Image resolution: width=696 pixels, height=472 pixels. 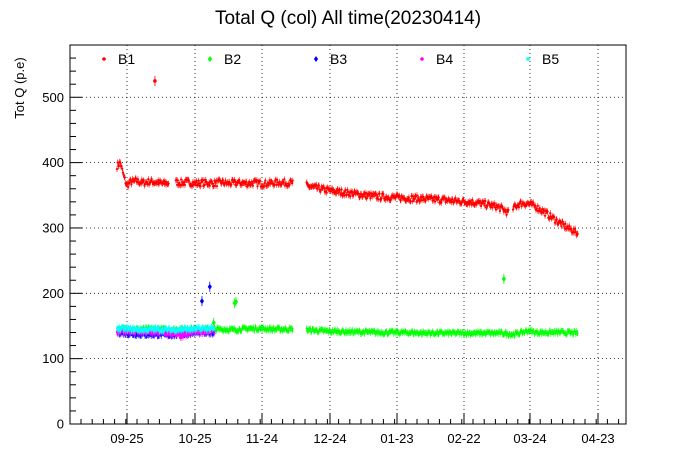 What do you see at coordinates (463, 438) in the screenshot?
I see `x-tick-label: 02-22` at bounding box center [463, 438].